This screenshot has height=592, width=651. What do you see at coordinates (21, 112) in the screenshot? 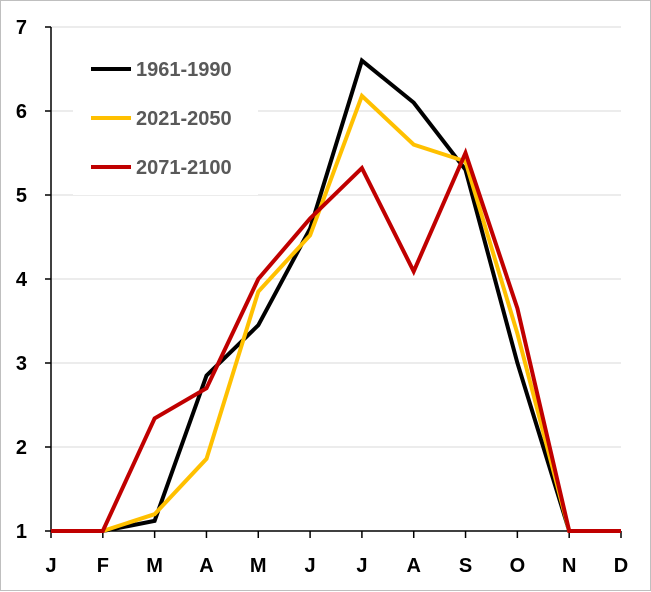
I see `y-tick-label: 6` at bounding box center [21, 112].